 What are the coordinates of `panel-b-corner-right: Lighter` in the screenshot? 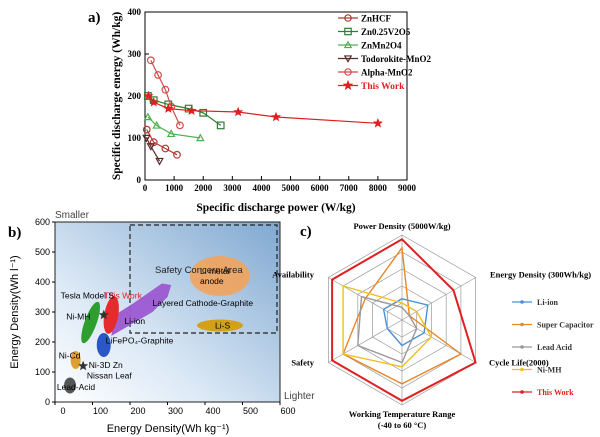 It's located at (299, 396).